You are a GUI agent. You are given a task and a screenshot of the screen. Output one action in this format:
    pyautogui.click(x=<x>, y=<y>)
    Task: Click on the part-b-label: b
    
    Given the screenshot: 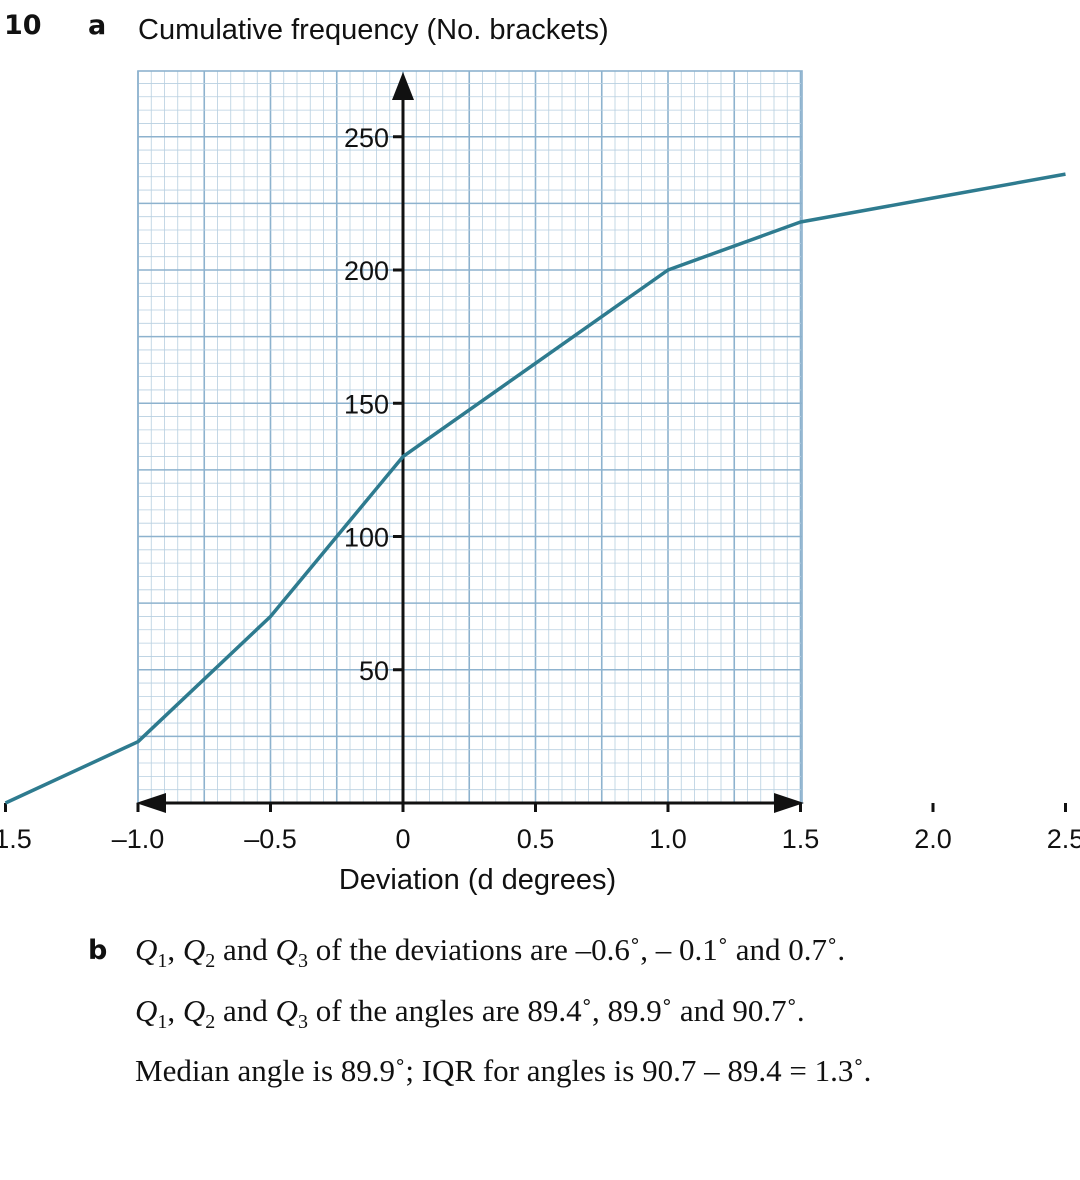 What is the action you would take?
    pyautogui.click(x=98, y=950)
    